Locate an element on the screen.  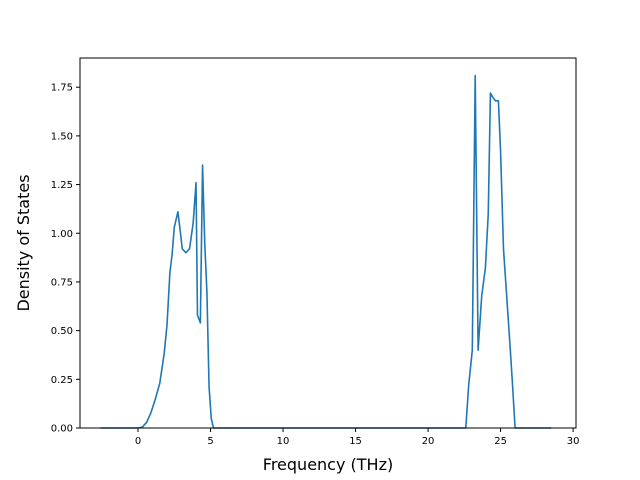
y-axis-label: Density of States is located at coordinates (23, 242).